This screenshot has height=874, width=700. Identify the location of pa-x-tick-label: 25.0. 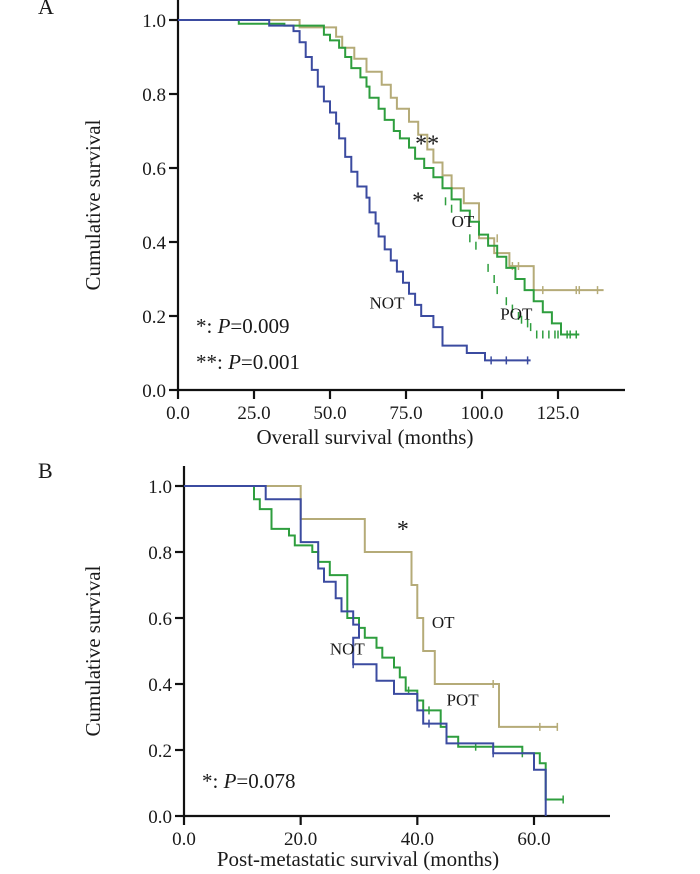
(253, 413).